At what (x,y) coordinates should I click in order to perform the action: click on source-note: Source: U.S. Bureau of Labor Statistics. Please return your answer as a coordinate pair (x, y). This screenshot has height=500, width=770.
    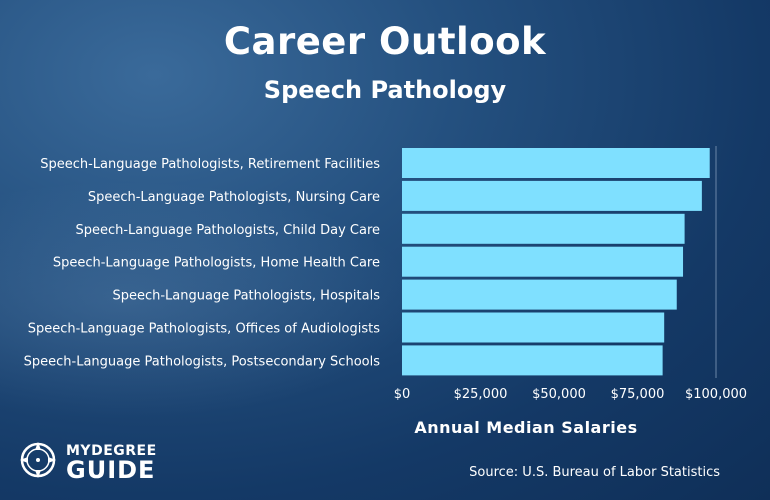
    Looking at the image, I should click on (594, 472).